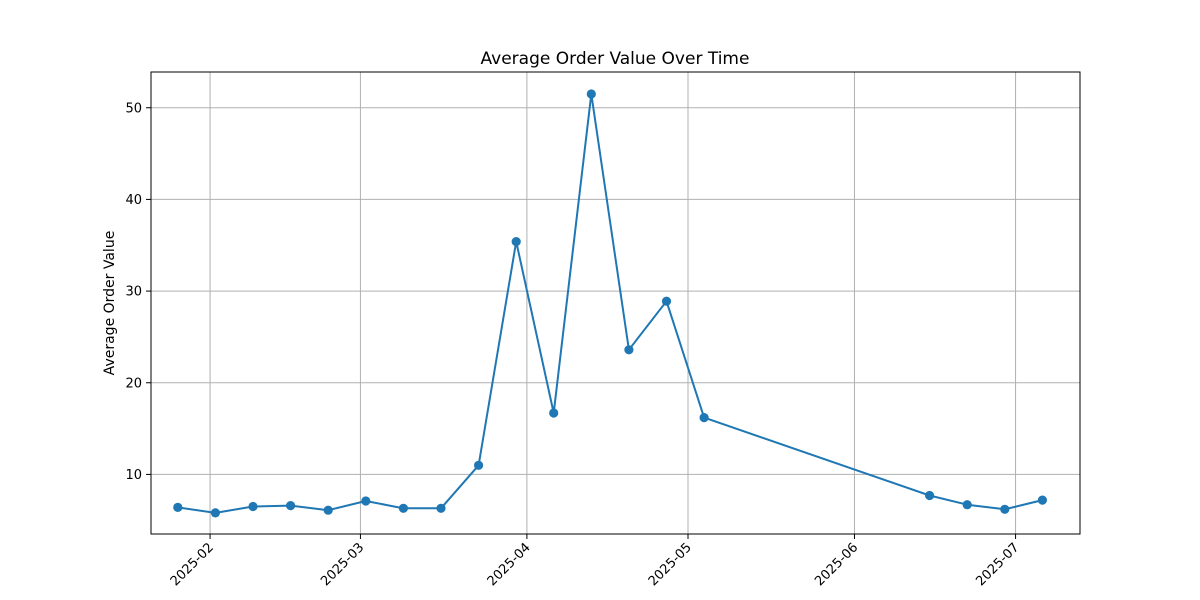  Describe the element at coordinates (192, 564) in the screenshot. I see `x-tick-label: 2025-02` at that location.